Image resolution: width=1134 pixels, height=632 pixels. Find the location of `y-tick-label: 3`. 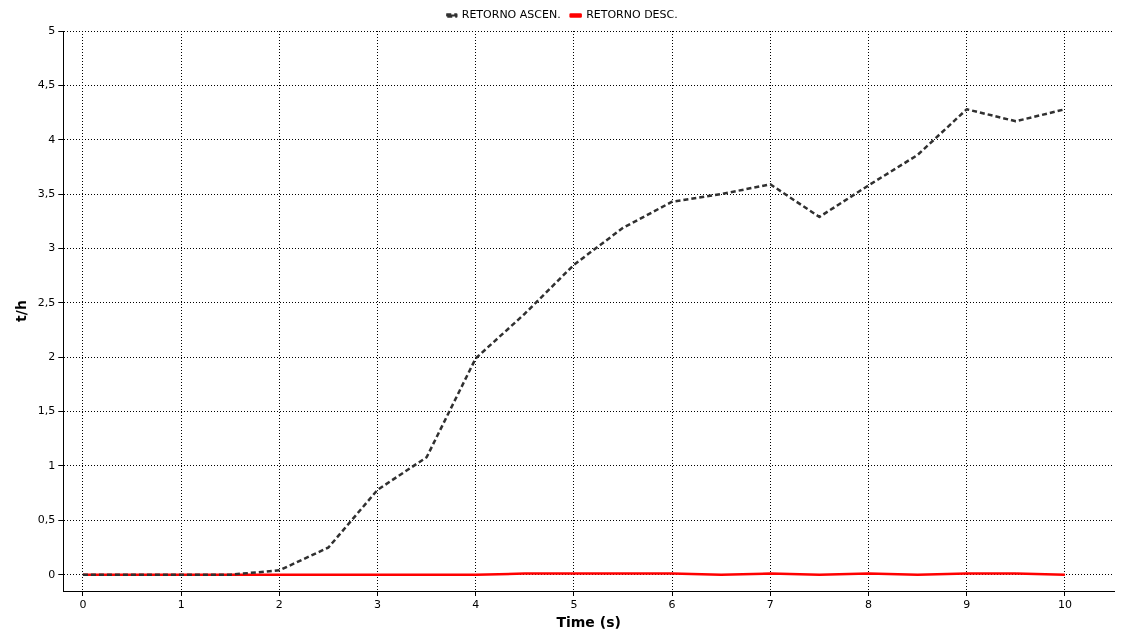

y-tick-label: 3 is located at coordinates (52, 248).